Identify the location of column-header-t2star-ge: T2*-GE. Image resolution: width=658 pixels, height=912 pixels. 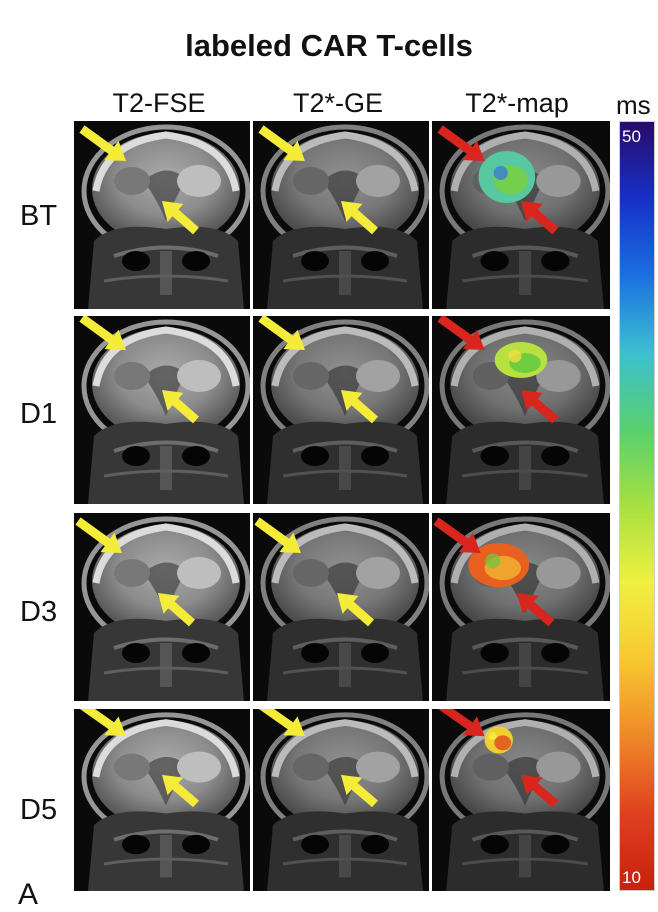
(338, 103).